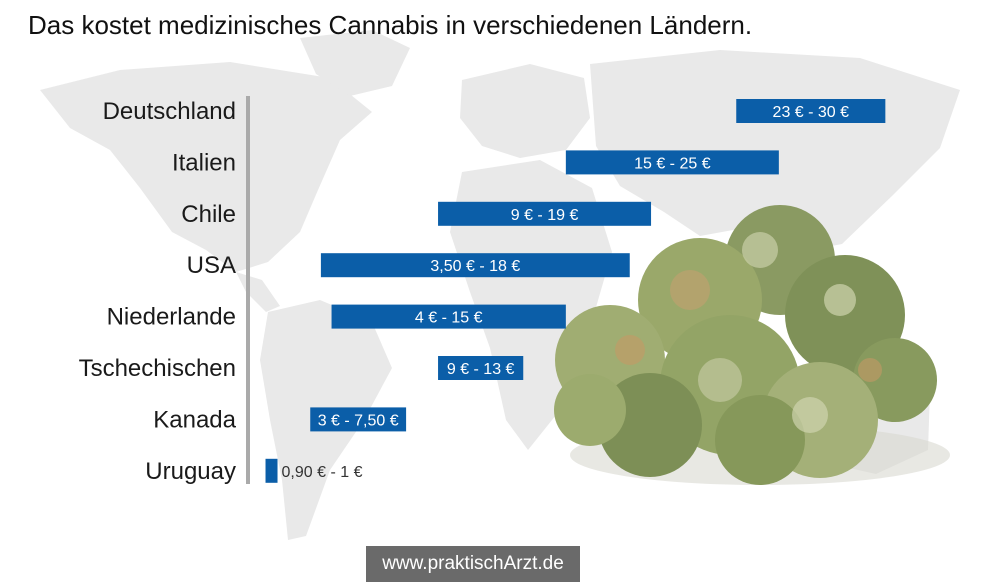  I want to click on category-label: Niederlande, so click(171, 317).